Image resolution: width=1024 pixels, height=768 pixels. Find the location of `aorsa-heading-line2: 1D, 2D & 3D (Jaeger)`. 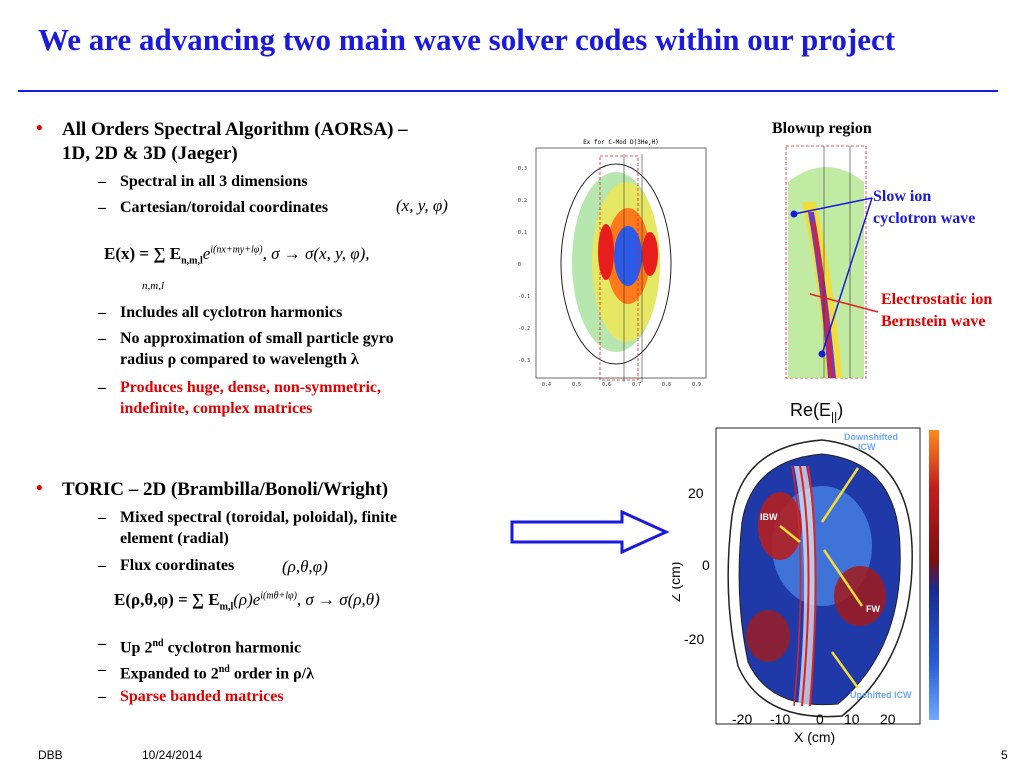

aorsa-heading-line2: 1D, 2D & 3D (Jaeger) is located at coordinates (150, 153).